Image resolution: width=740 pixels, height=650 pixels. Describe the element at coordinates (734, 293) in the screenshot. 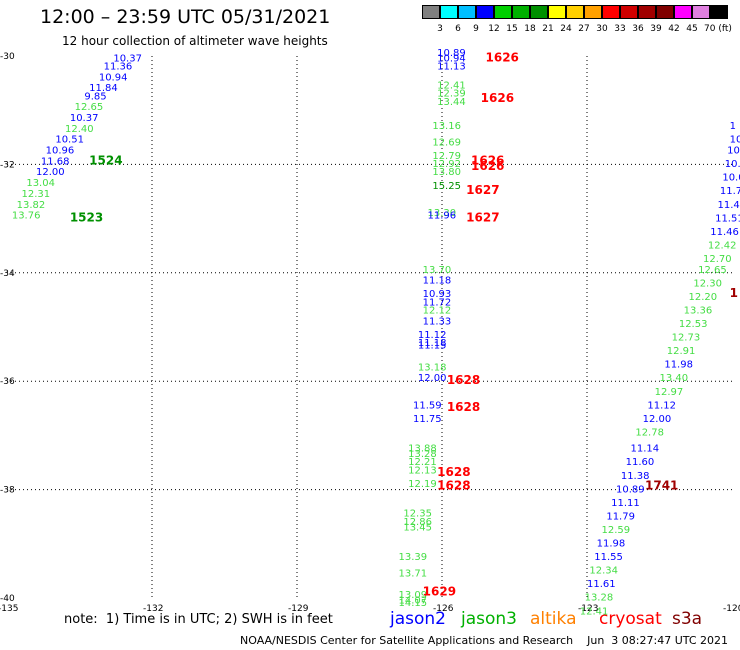

I see `pass-time-label: 1` at that location.